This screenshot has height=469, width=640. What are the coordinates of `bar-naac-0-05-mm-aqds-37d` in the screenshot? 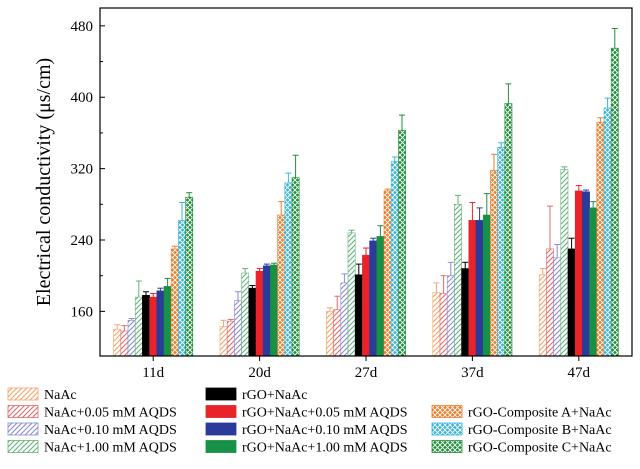 It's located at (443, 325).